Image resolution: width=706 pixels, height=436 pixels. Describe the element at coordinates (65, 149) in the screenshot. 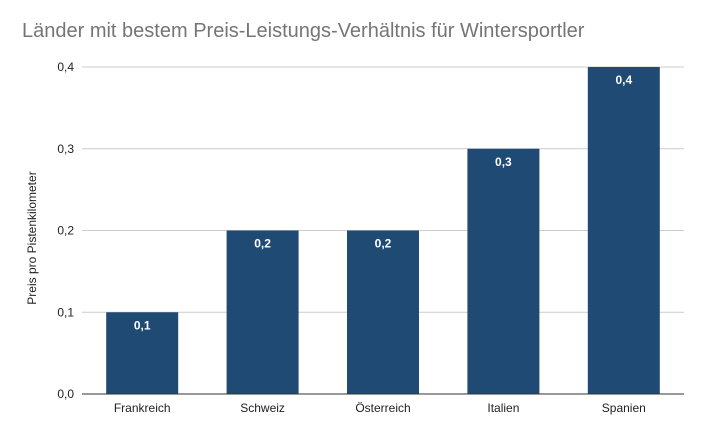

I see `y-tick-label: 0,3` at that location.